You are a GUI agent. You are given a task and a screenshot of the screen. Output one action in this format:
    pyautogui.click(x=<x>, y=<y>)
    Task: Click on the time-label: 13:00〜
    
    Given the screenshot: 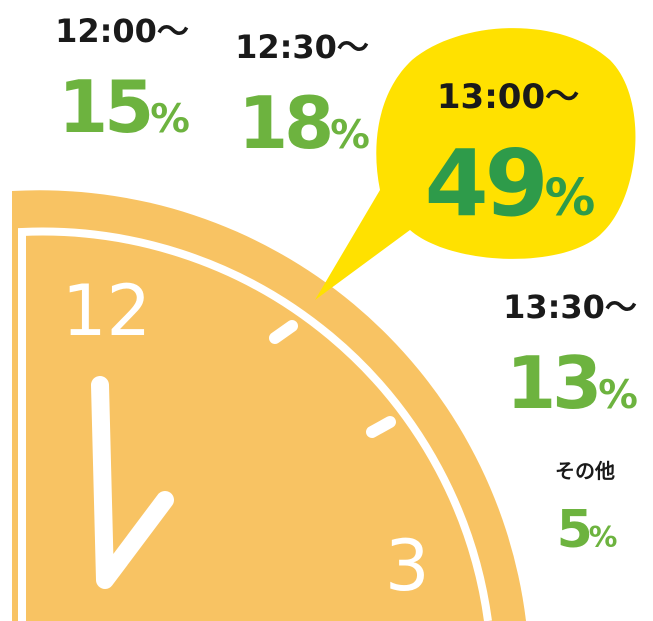 What is the action you would take?
    pyautogui.click(x=508, y=97)
    